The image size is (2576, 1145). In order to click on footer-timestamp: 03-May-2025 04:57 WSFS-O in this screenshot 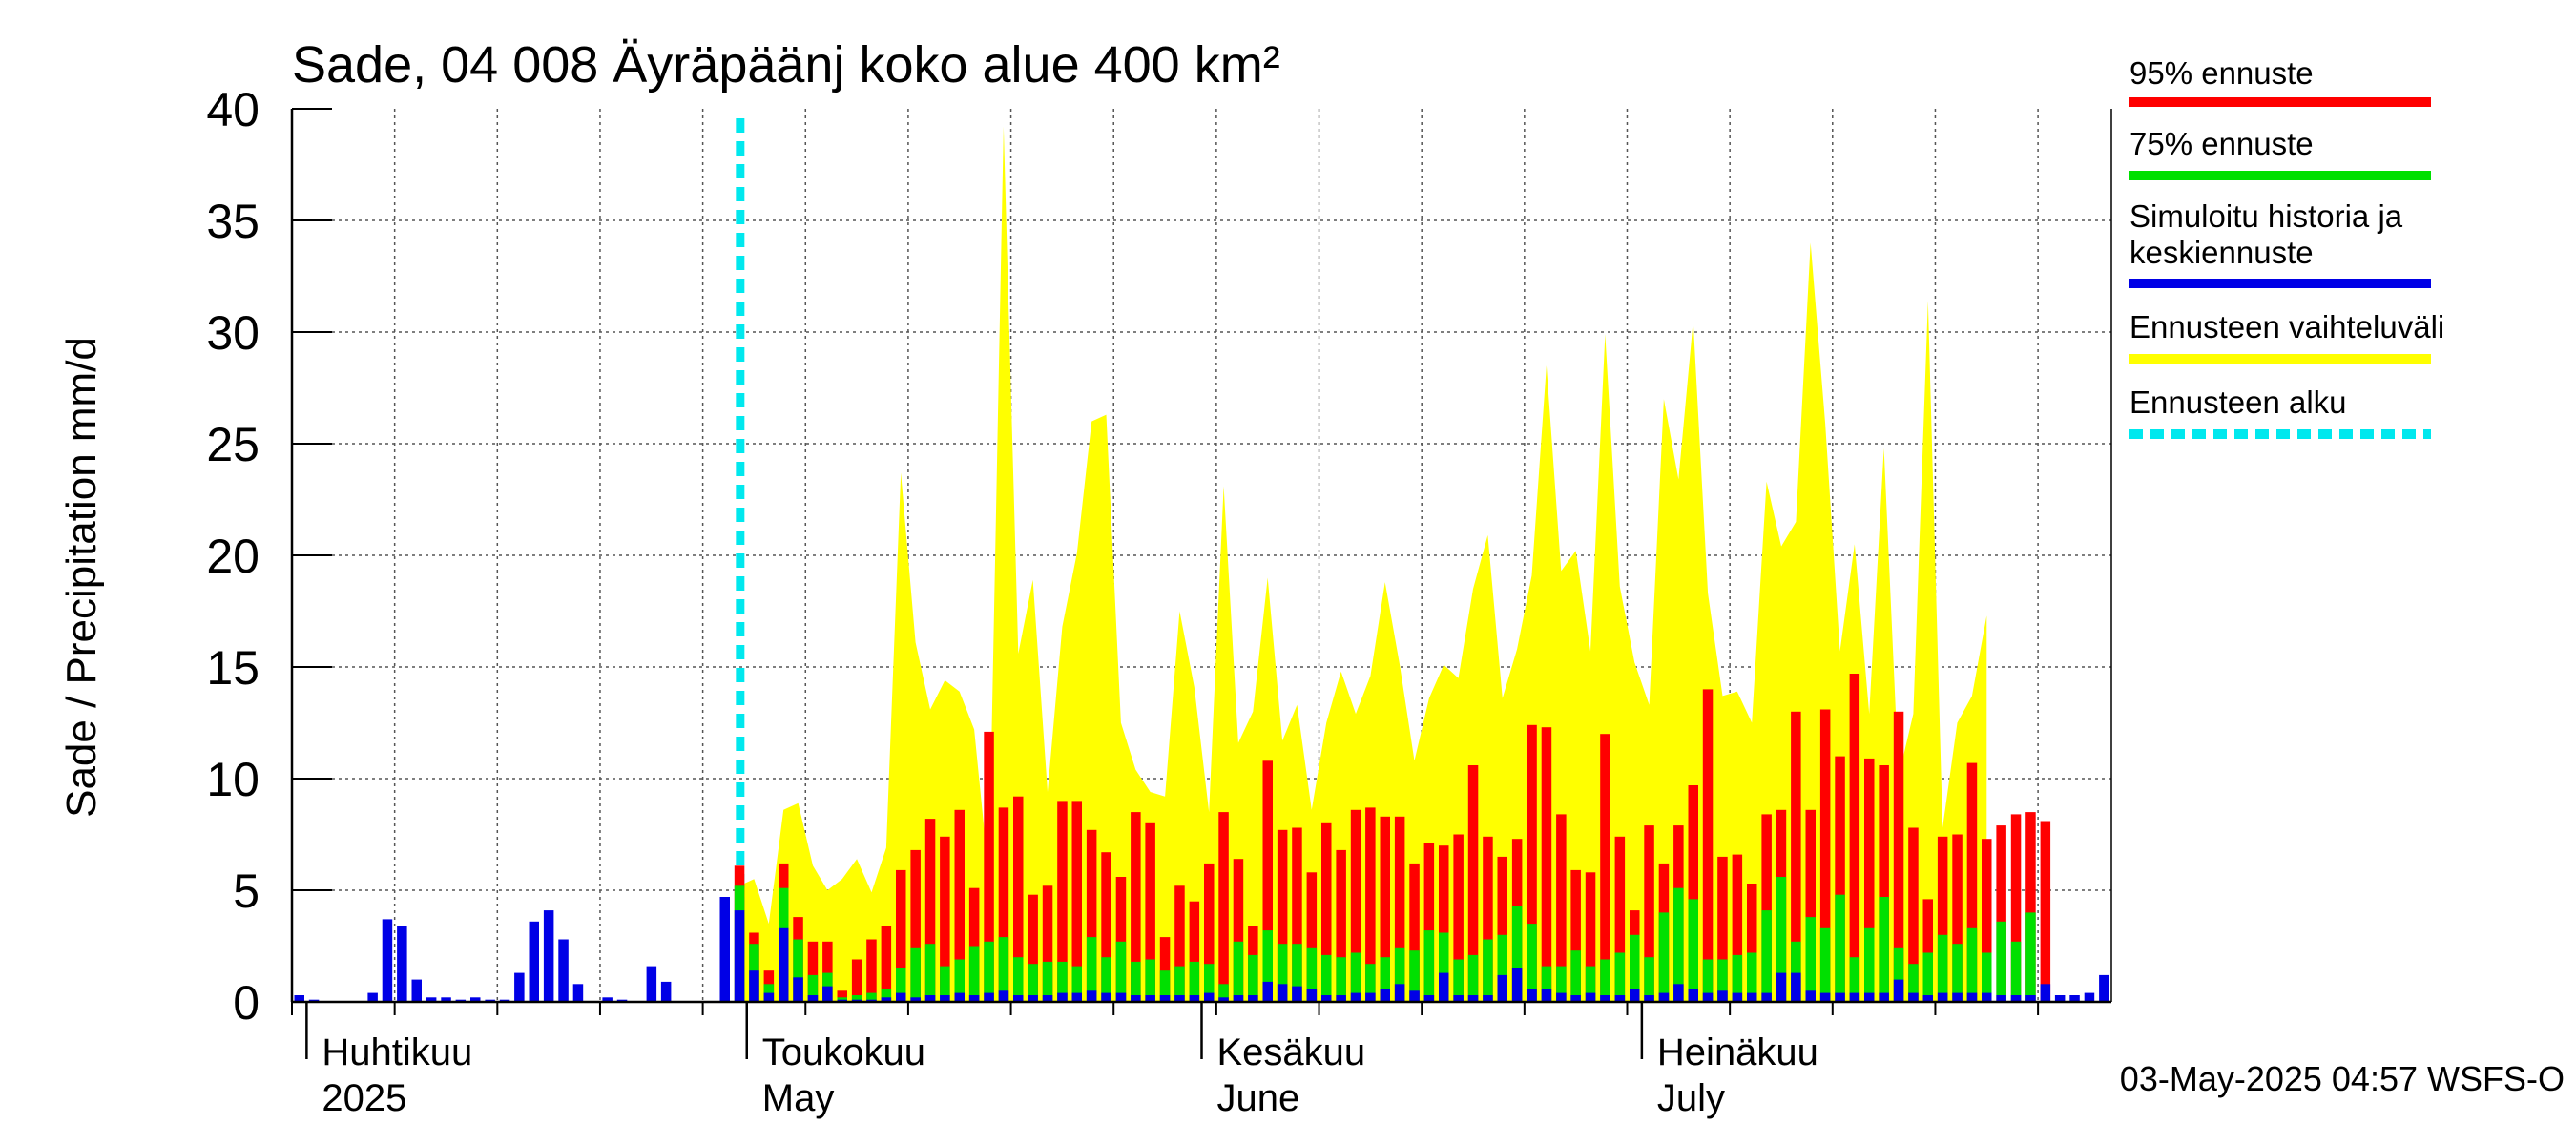, I will do `click(2342, 1078)`.